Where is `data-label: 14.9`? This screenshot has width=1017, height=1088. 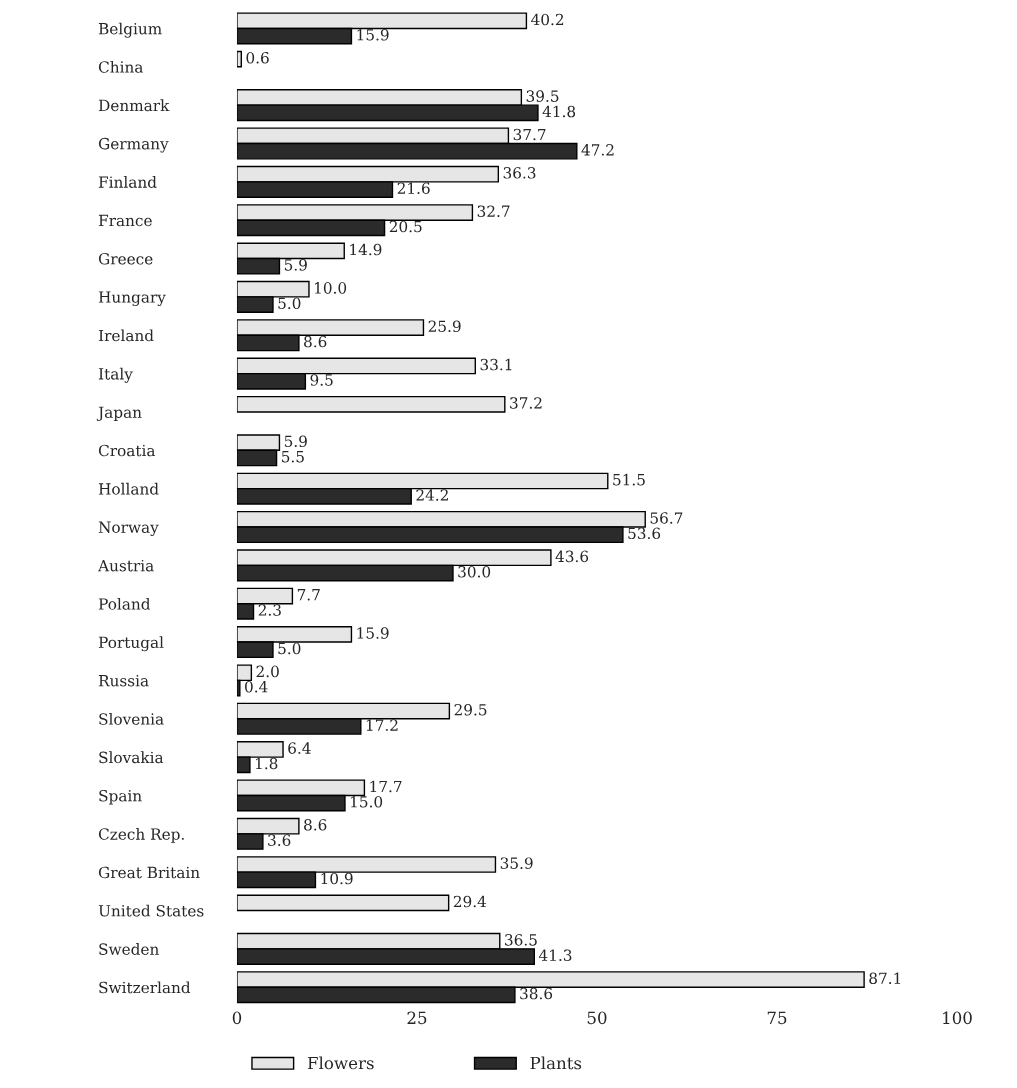
data-label: 14.9 is located at coordinates (366, 249).